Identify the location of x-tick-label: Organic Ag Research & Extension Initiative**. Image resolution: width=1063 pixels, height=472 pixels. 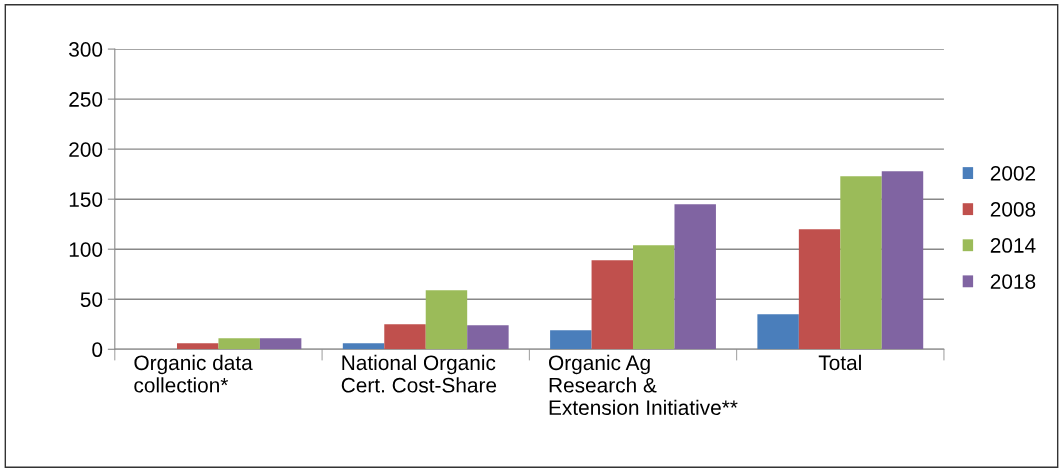
(643, 385).